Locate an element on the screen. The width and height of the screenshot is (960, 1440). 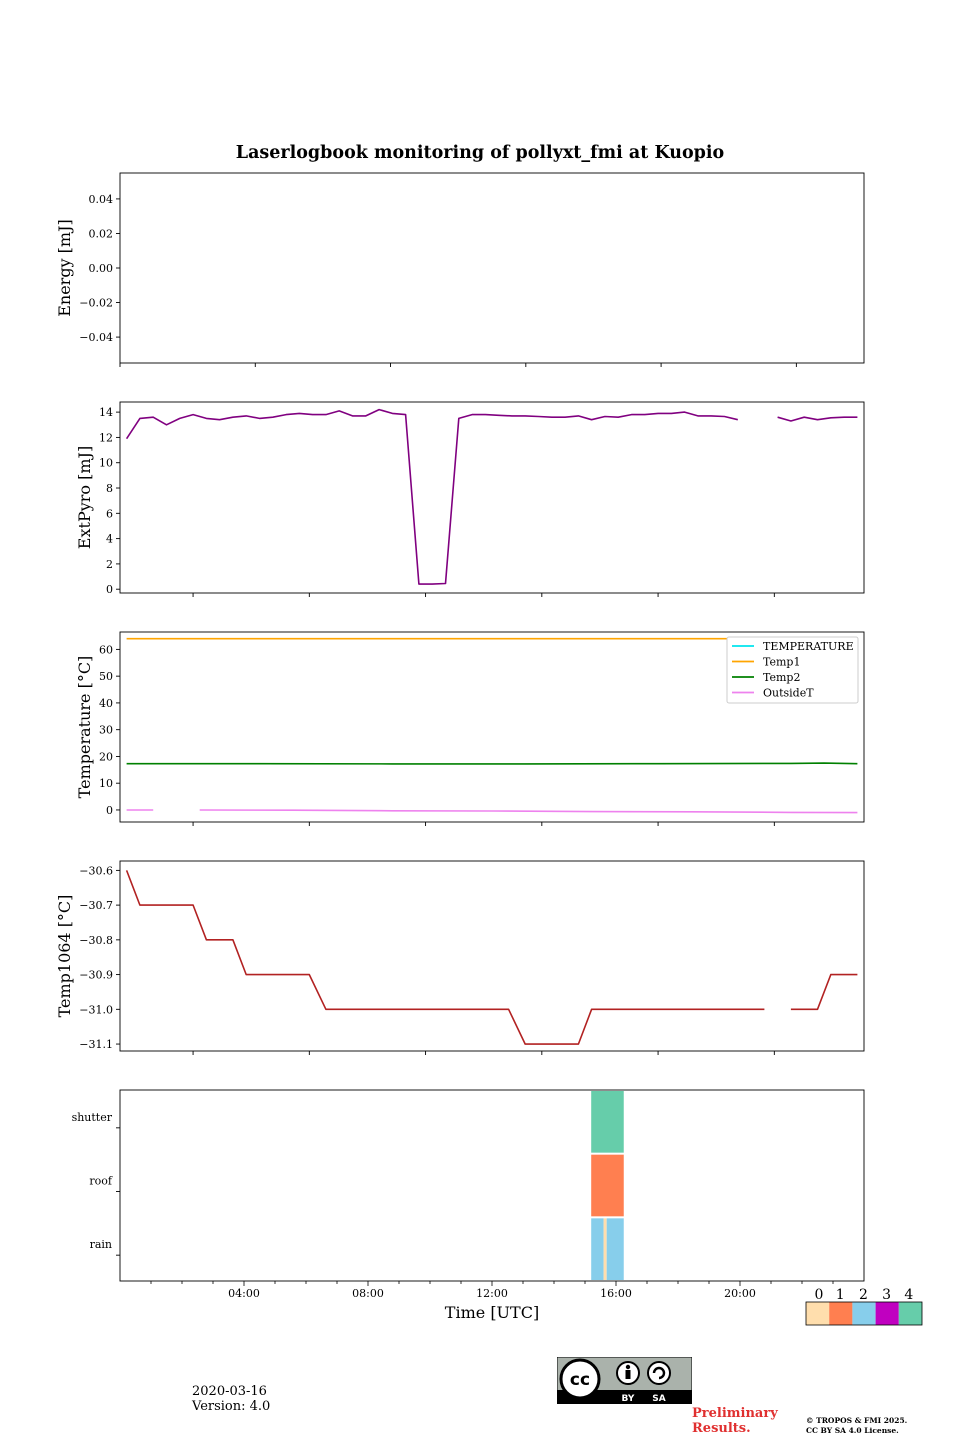
cc-by-sa-badge: cc BY SA is located at coordinates (624, 1380).